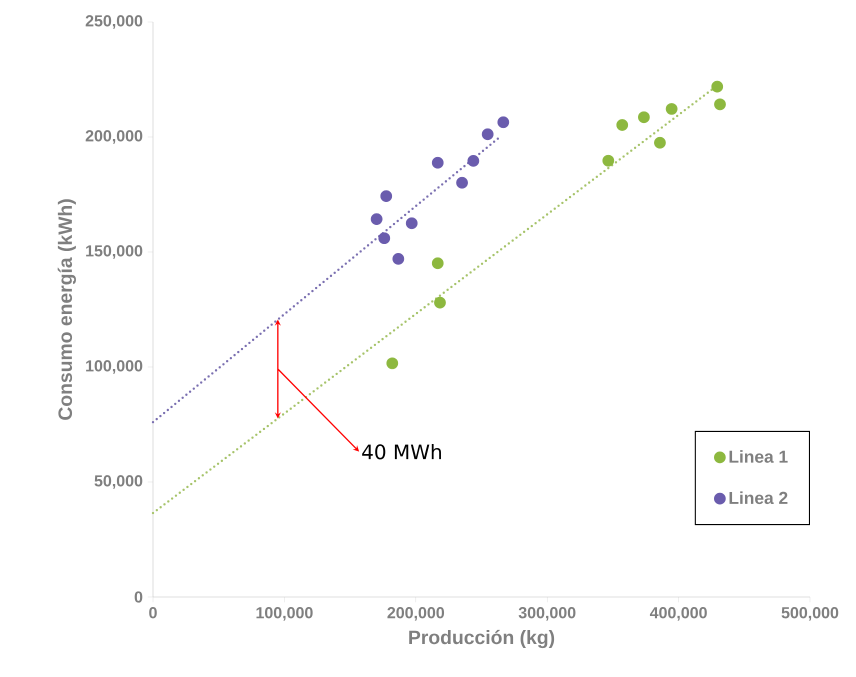  Describe the element at coordinates (415, 614) in the screenshot. I see `x-tick-label: 200,000` at that location.